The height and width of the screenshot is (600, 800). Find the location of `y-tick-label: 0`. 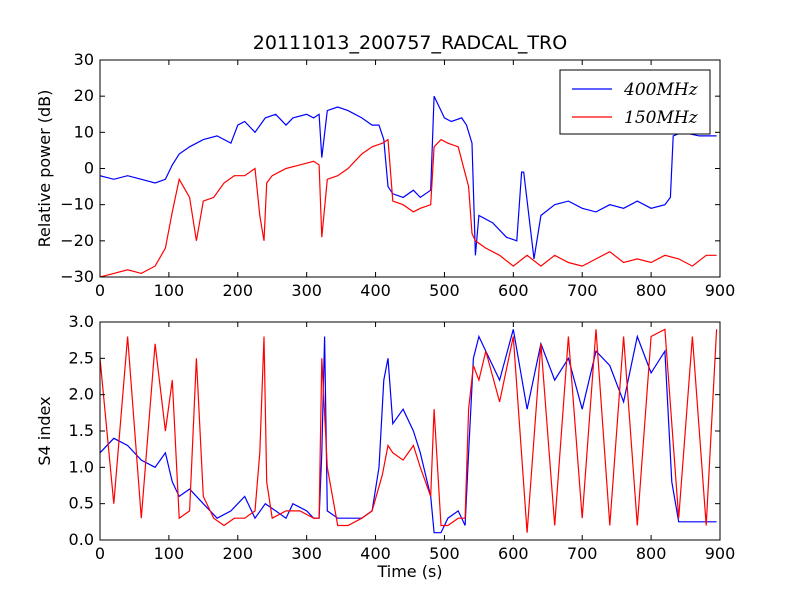

y-tick-label: 0 is located at coordinates (89, 168).